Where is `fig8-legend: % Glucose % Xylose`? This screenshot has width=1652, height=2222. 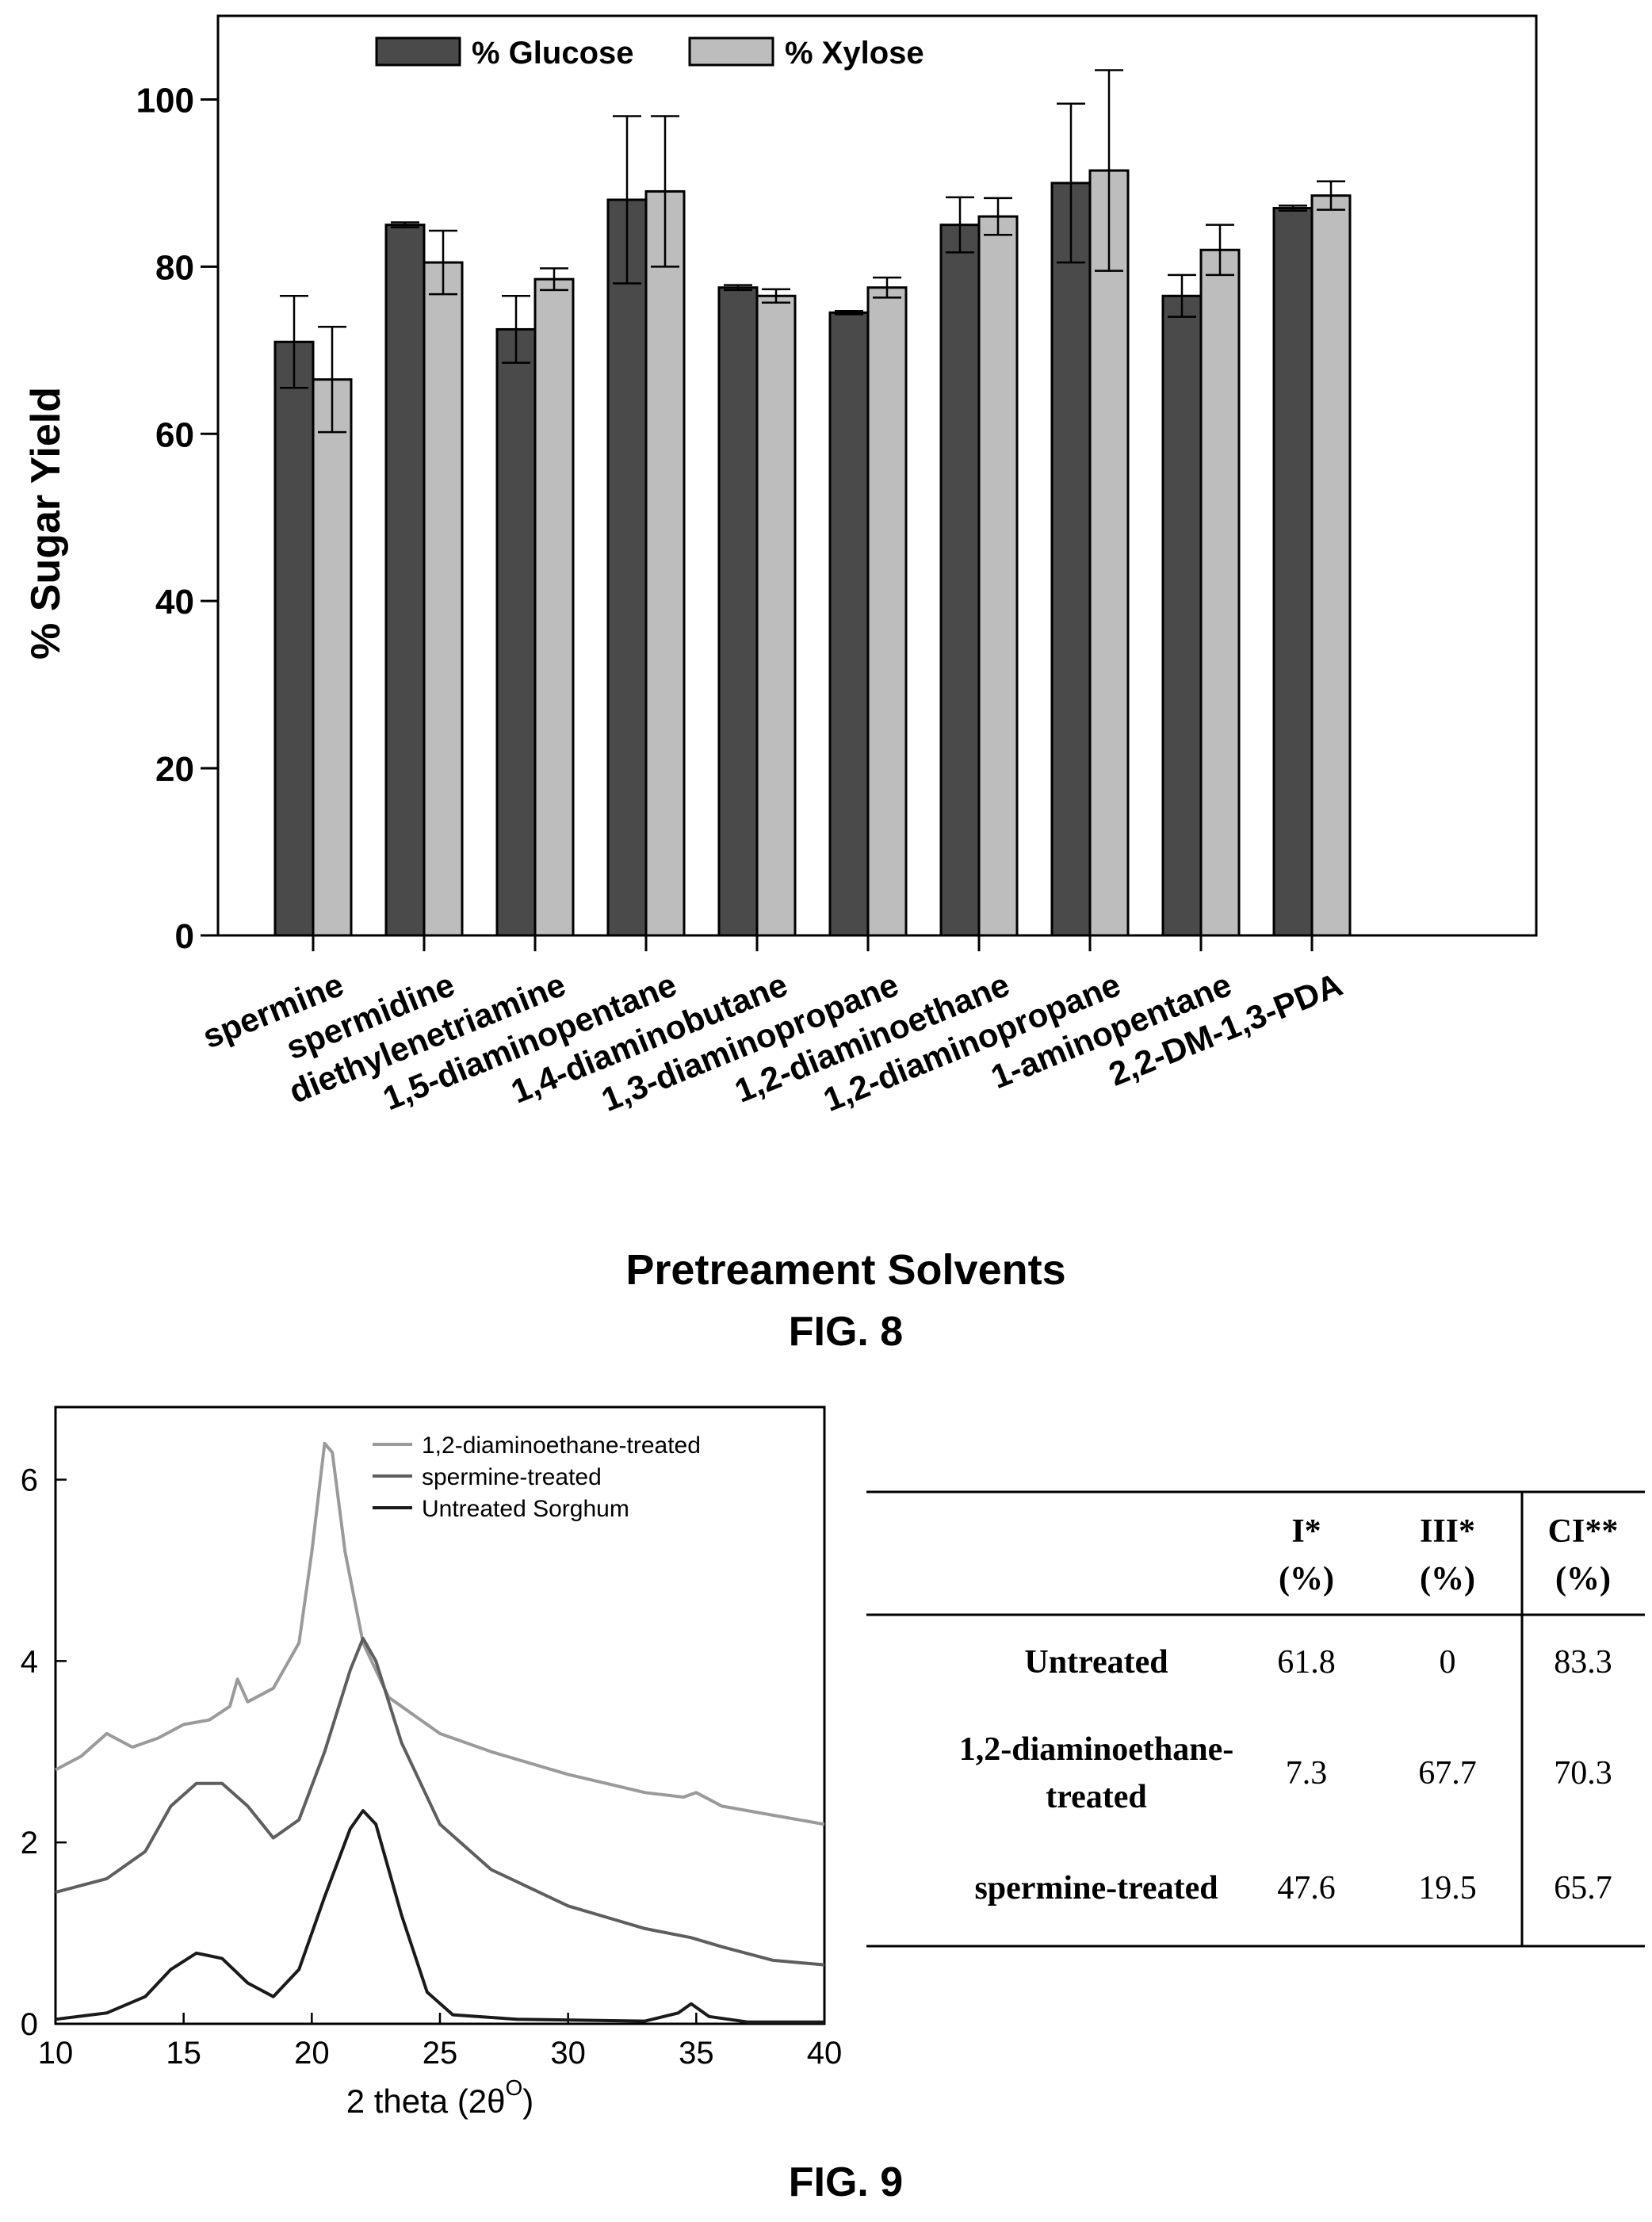 fig8-legend: % Glucose % Xylose is located at coordinates (649, 53).